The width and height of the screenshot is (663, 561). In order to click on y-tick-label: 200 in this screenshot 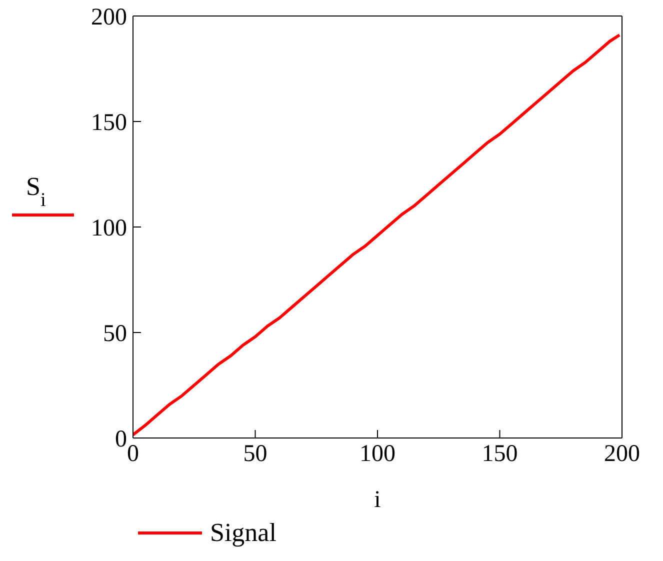, I will do `click(109, 17)`.